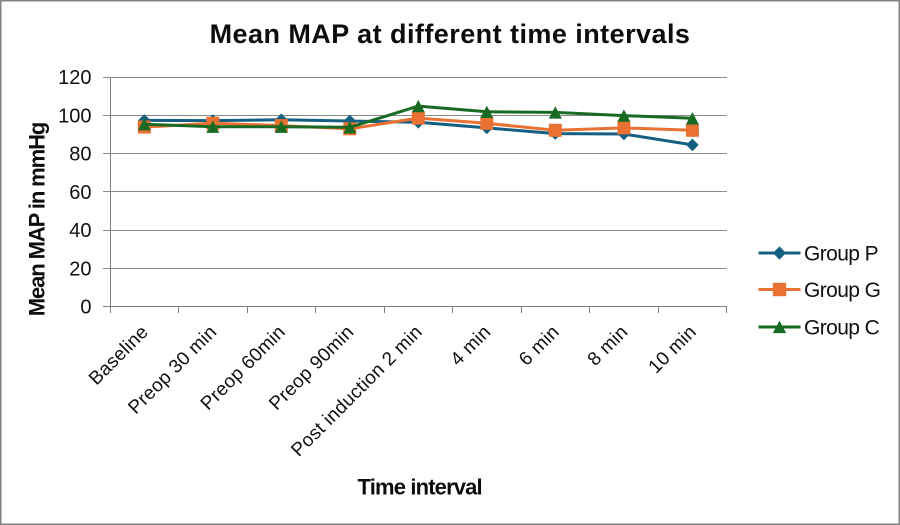 This screenshot has width=900, height=525. What do you see at coordinates (842, 327) in the screenshot?
I see `svg-text: Group C` at bounding box center [842, 327].